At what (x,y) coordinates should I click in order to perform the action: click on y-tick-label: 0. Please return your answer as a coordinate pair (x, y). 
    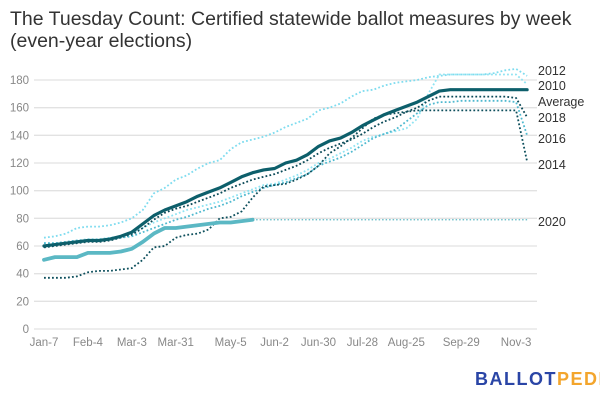
    Looking at the image, I should click on (26, 330).